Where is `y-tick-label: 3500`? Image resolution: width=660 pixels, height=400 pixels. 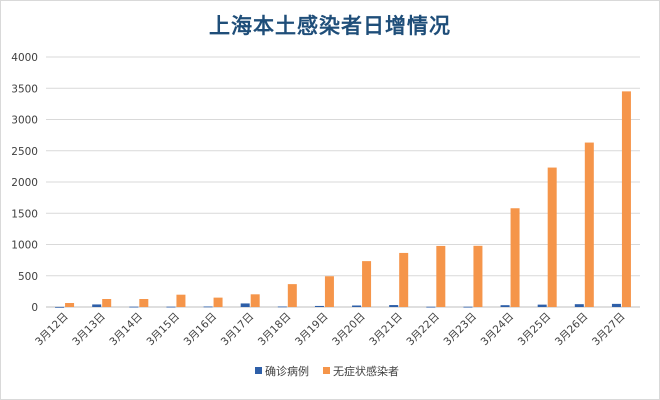 y-tick-label: 3500 is located at coordinates (24, 89).